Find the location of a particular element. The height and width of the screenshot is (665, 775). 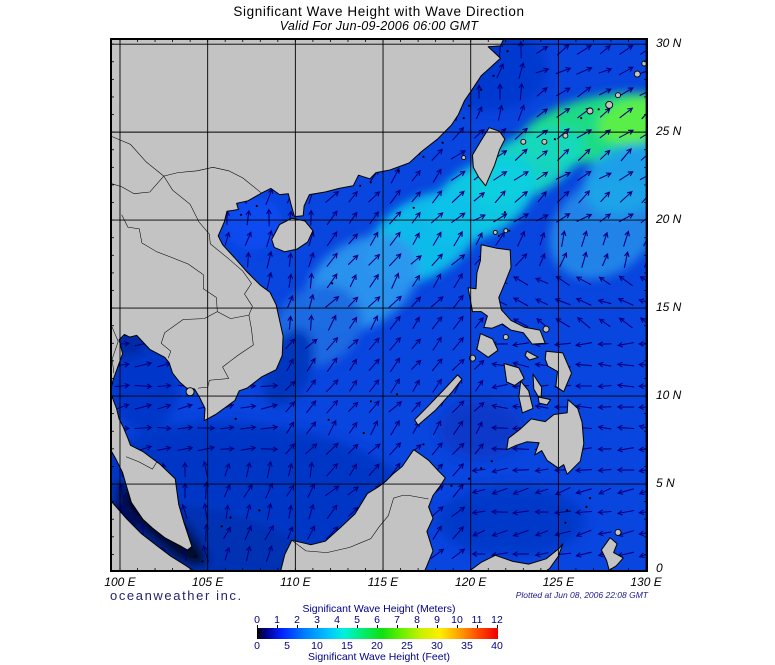

feet-tick-40: 40 is located at coordinates (497, 646).